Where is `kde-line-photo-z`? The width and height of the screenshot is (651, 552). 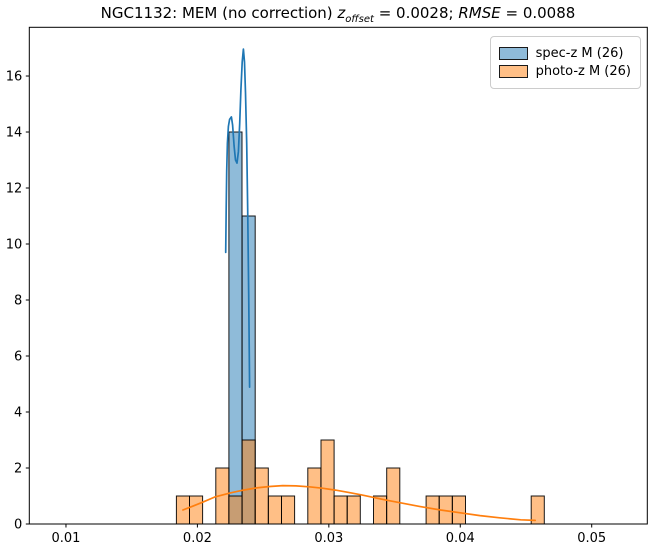 kde-line-photo-z is located at coordinates (359, 503).